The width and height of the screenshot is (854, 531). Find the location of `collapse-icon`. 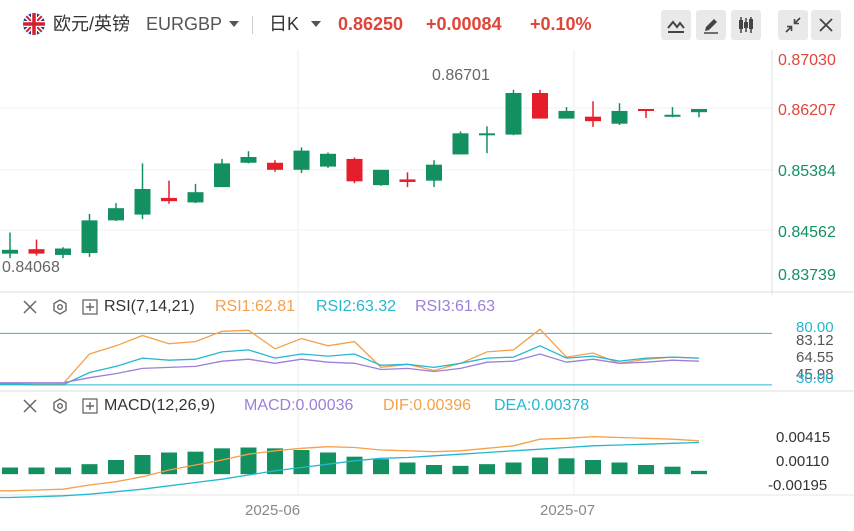

collapse-icon is located at coordinates (793, 25).